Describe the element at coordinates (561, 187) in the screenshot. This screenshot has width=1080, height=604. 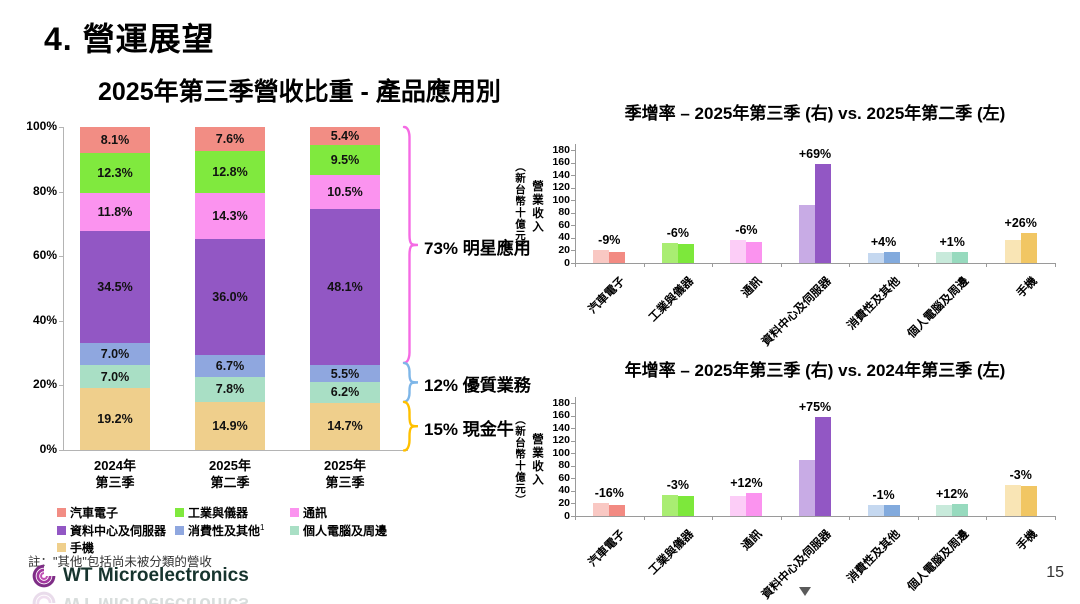
I see `qoq-y-tick-label: 120` at that location.